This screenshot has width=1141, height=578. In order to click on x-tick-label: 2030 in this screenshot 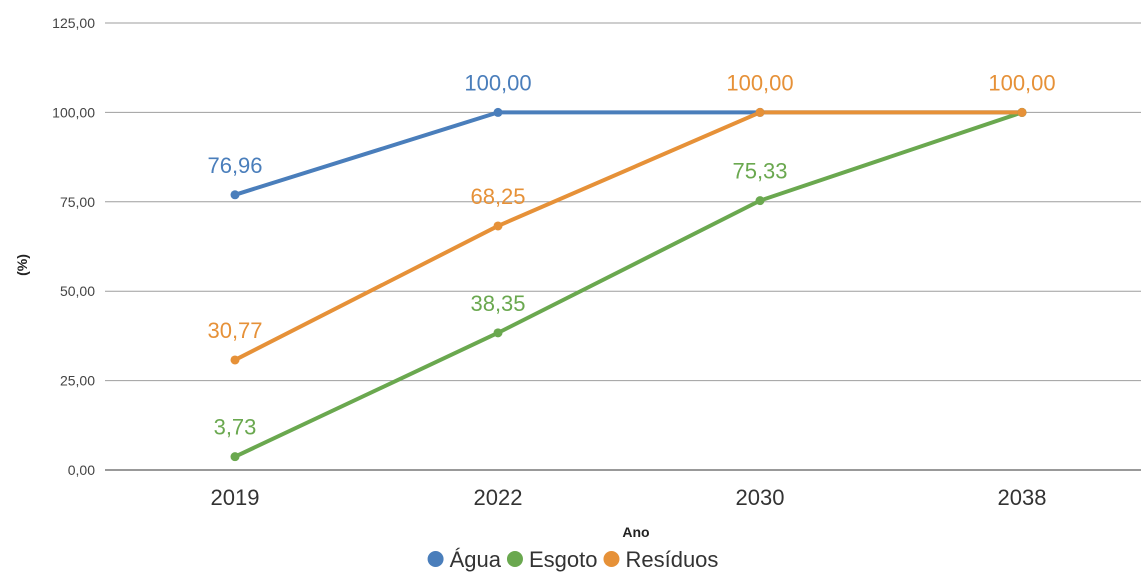, I will do `click(760, 497)`.